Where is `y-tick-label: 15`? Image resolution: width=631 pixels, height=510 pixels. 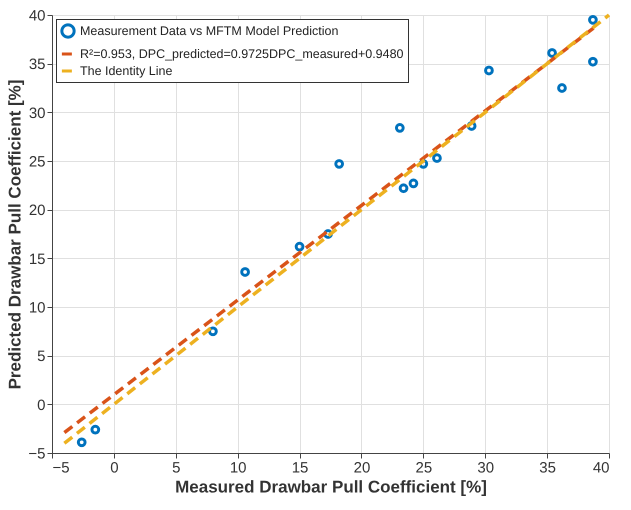
y-tick-label: 15 is located at coordinates (37, 259).